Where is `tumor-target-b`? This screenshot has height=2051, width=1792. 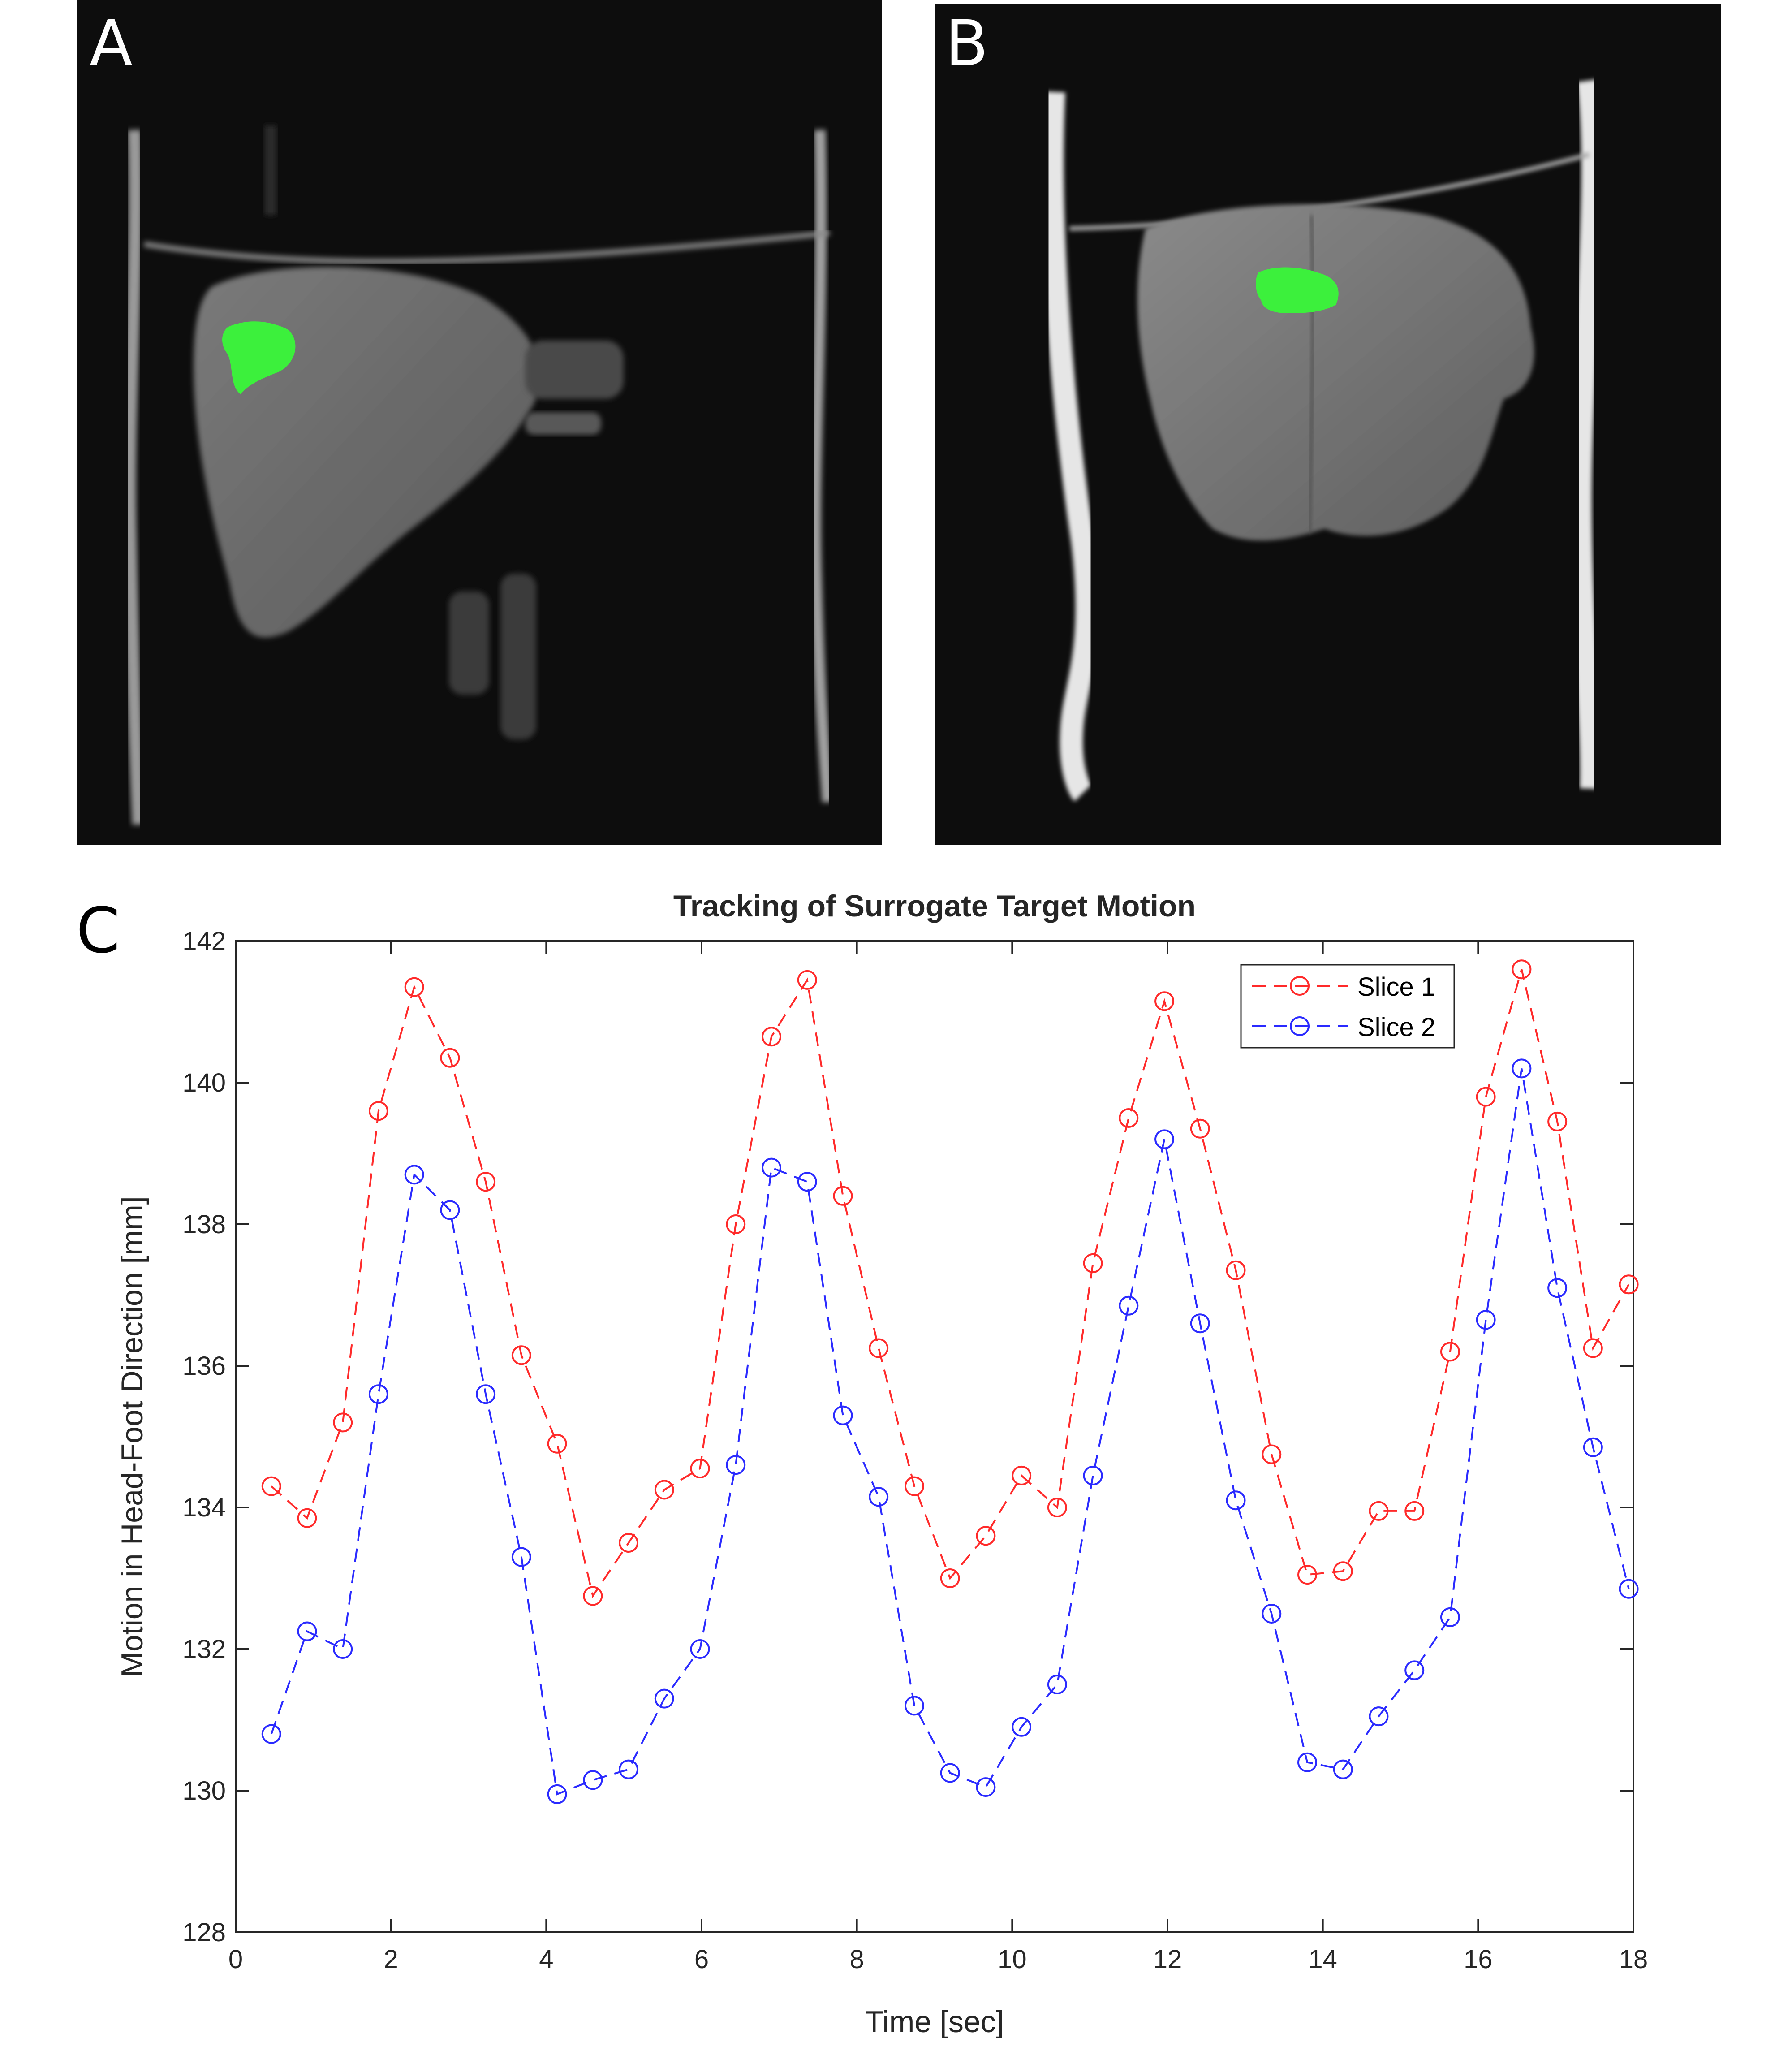 tumor-target-b is located at coordinates (1298, 290).